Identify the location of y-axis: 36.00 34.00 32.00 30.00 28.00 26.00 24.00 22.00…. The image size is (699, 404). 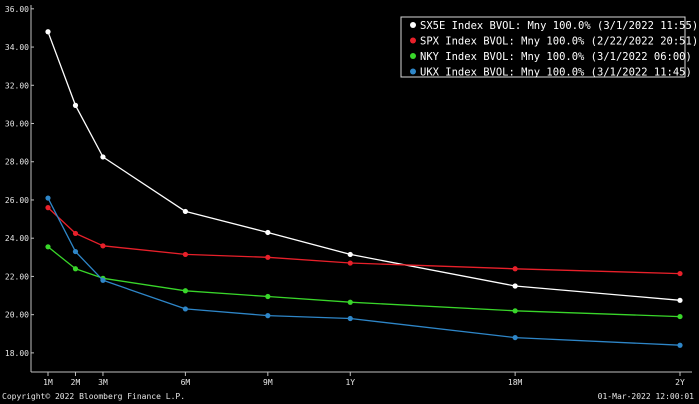
(19, 188).